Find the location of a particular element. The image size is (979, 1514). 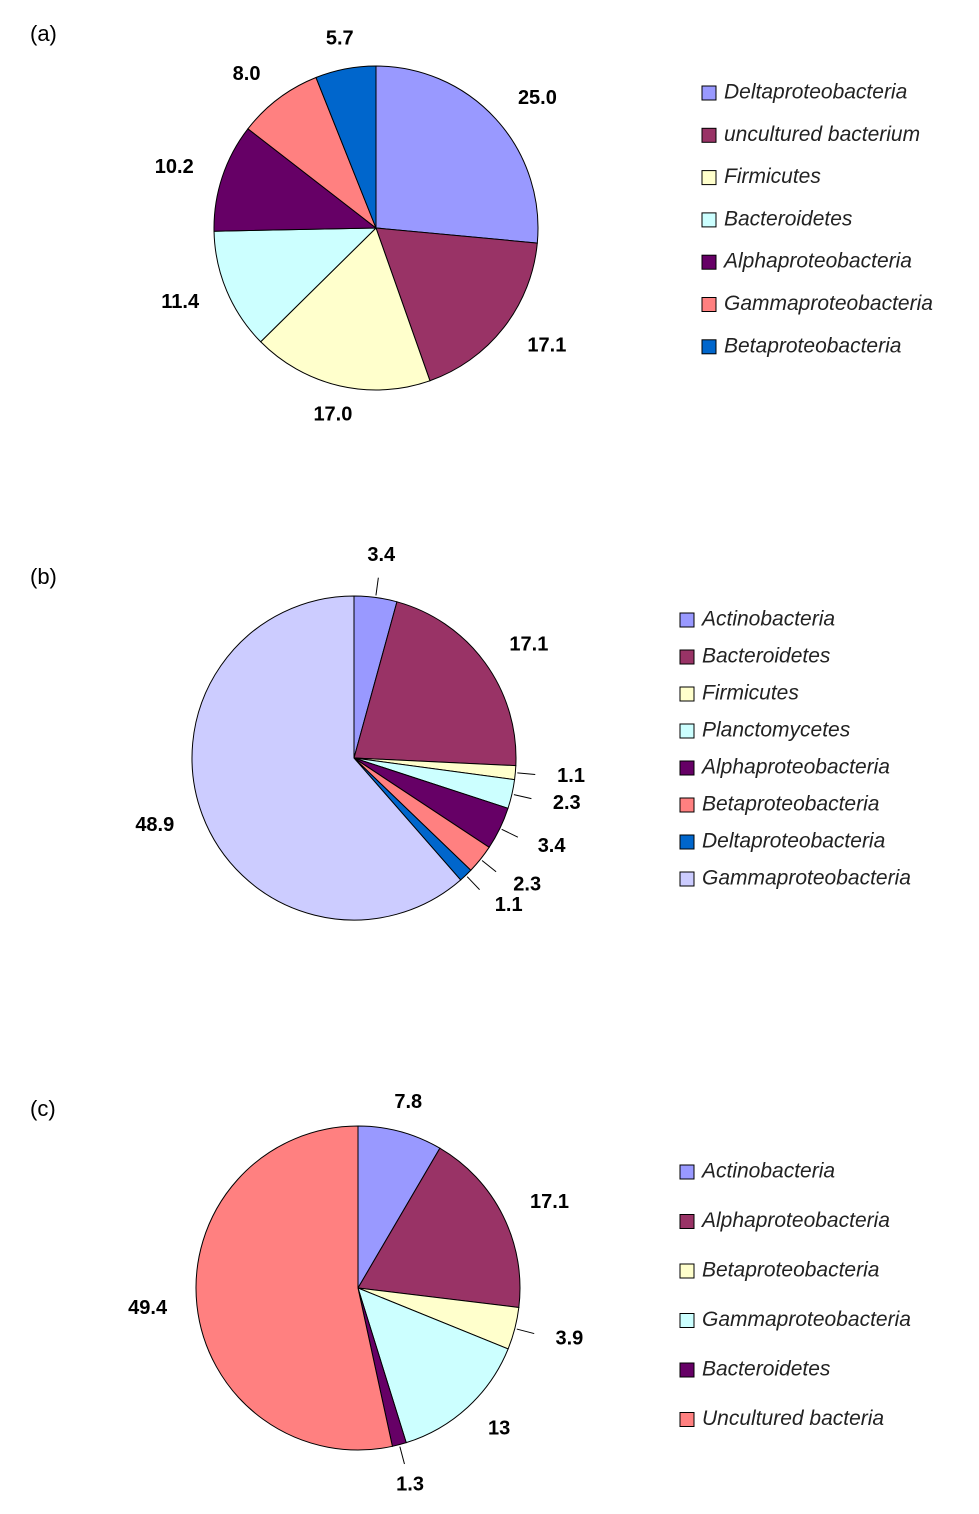

data-label: 5.7 is located at coordinates (340, 39).